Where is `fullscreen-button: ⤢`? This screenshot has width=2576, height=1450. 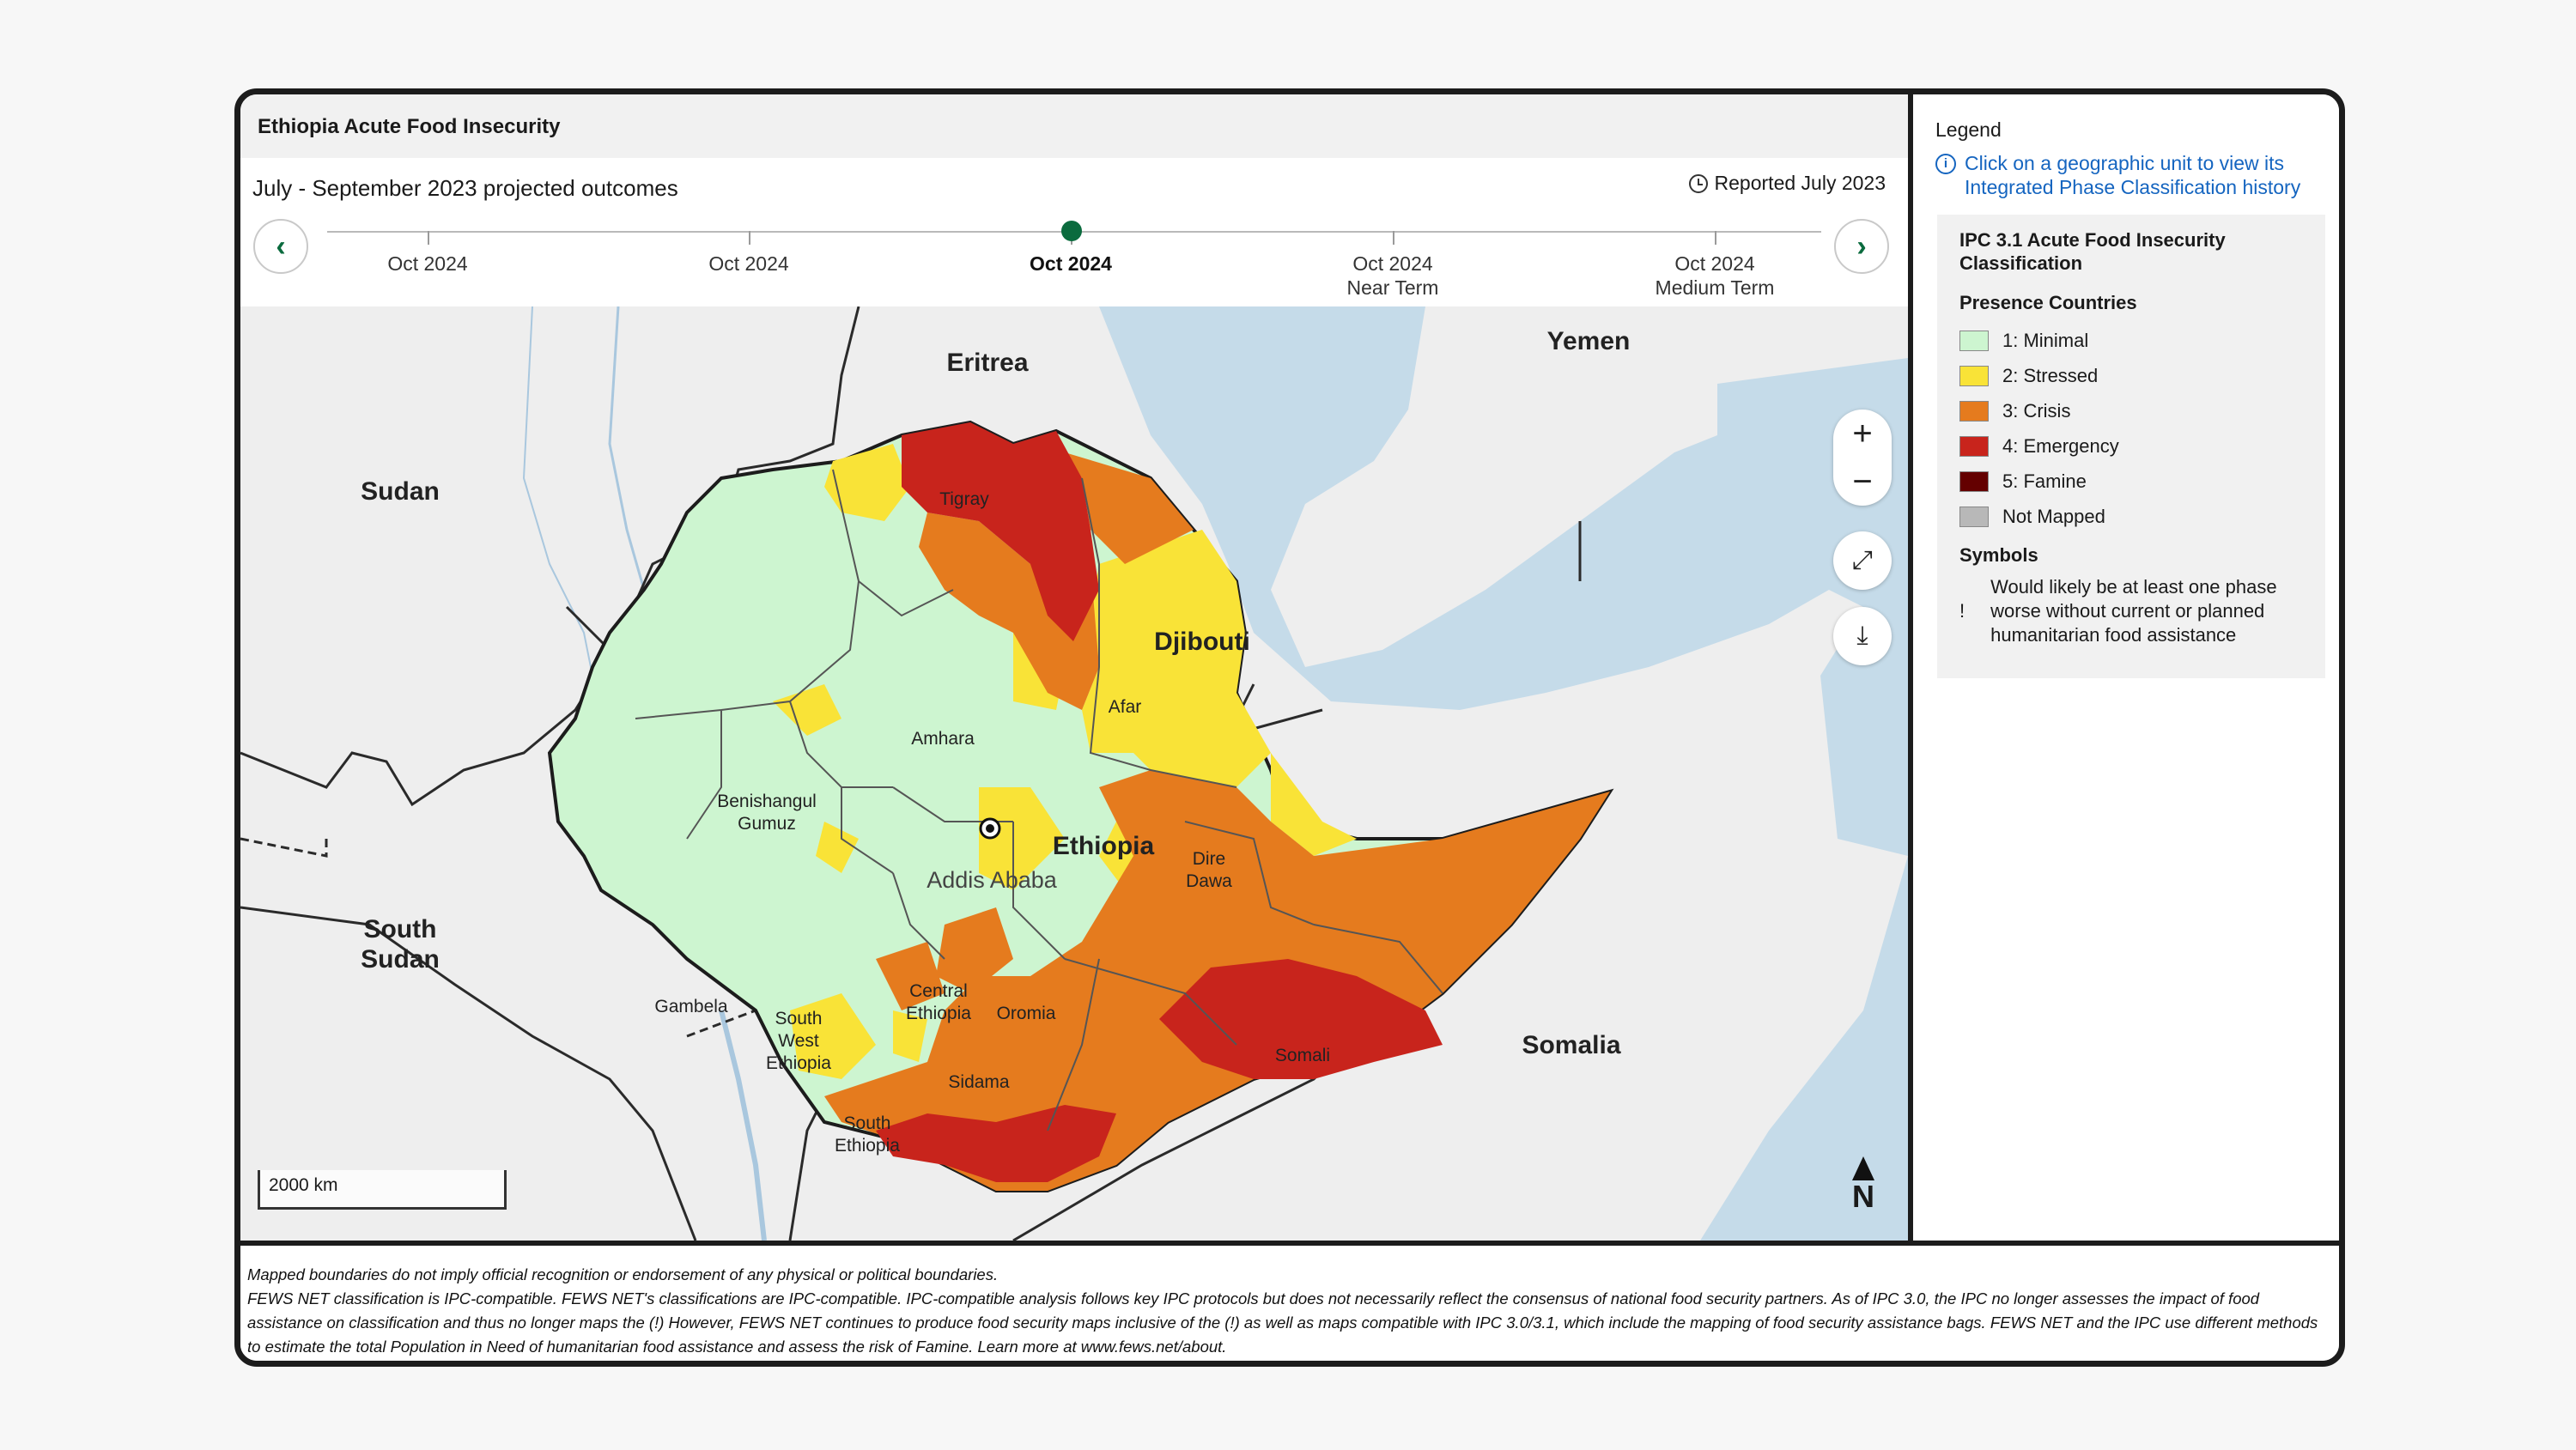
fullscreen-button: ⤢ is located at coordinates (1863, 561).